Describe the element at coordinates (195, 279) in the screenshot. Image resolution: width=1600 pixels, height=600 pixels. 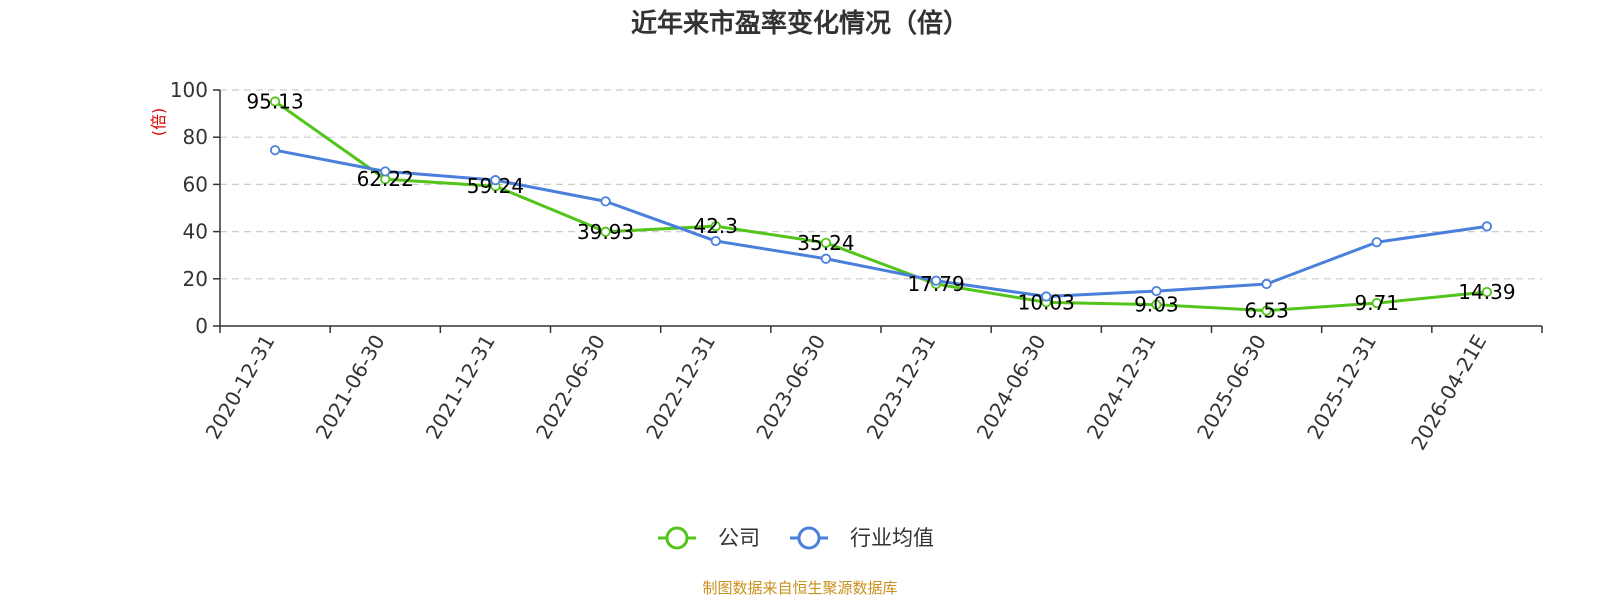
I see `y-tick-label: 20` at that location.